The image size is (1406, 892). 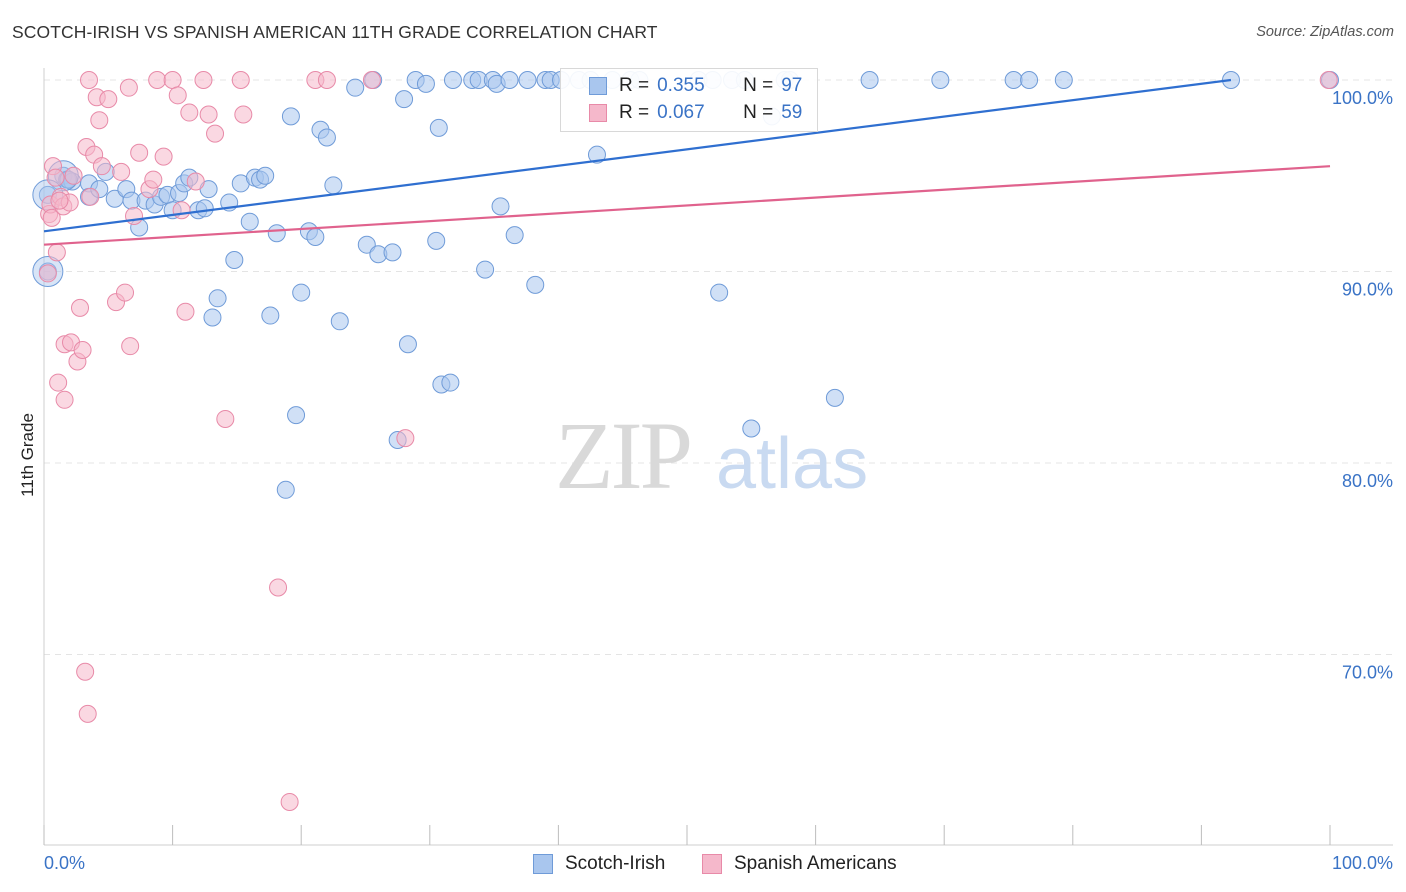 I want to click on bottom-legend-spanish-americans: Spanish Americans, so click(x=799, y=864).